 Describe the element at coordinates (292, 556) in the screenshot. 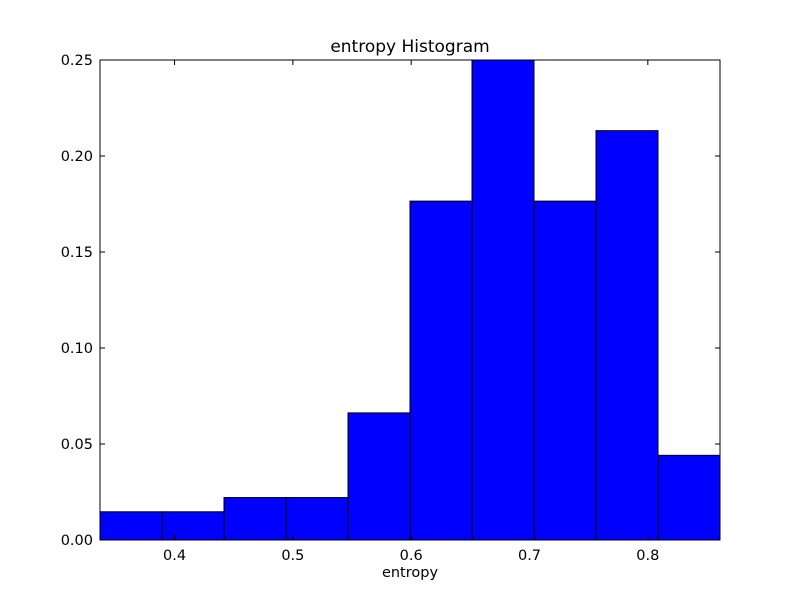

I see `x-tick-label: 0.5` at that location.